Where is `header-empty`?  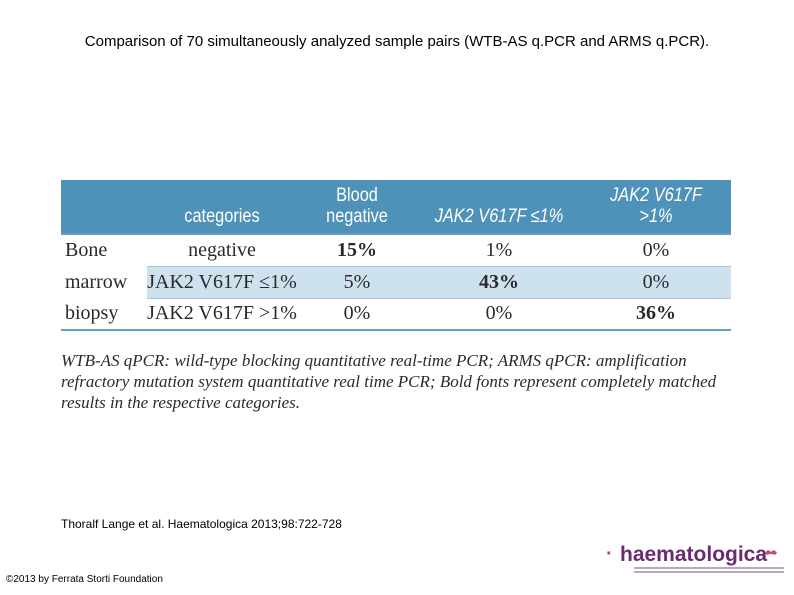
header-empty is located at coordinates (104, 207).